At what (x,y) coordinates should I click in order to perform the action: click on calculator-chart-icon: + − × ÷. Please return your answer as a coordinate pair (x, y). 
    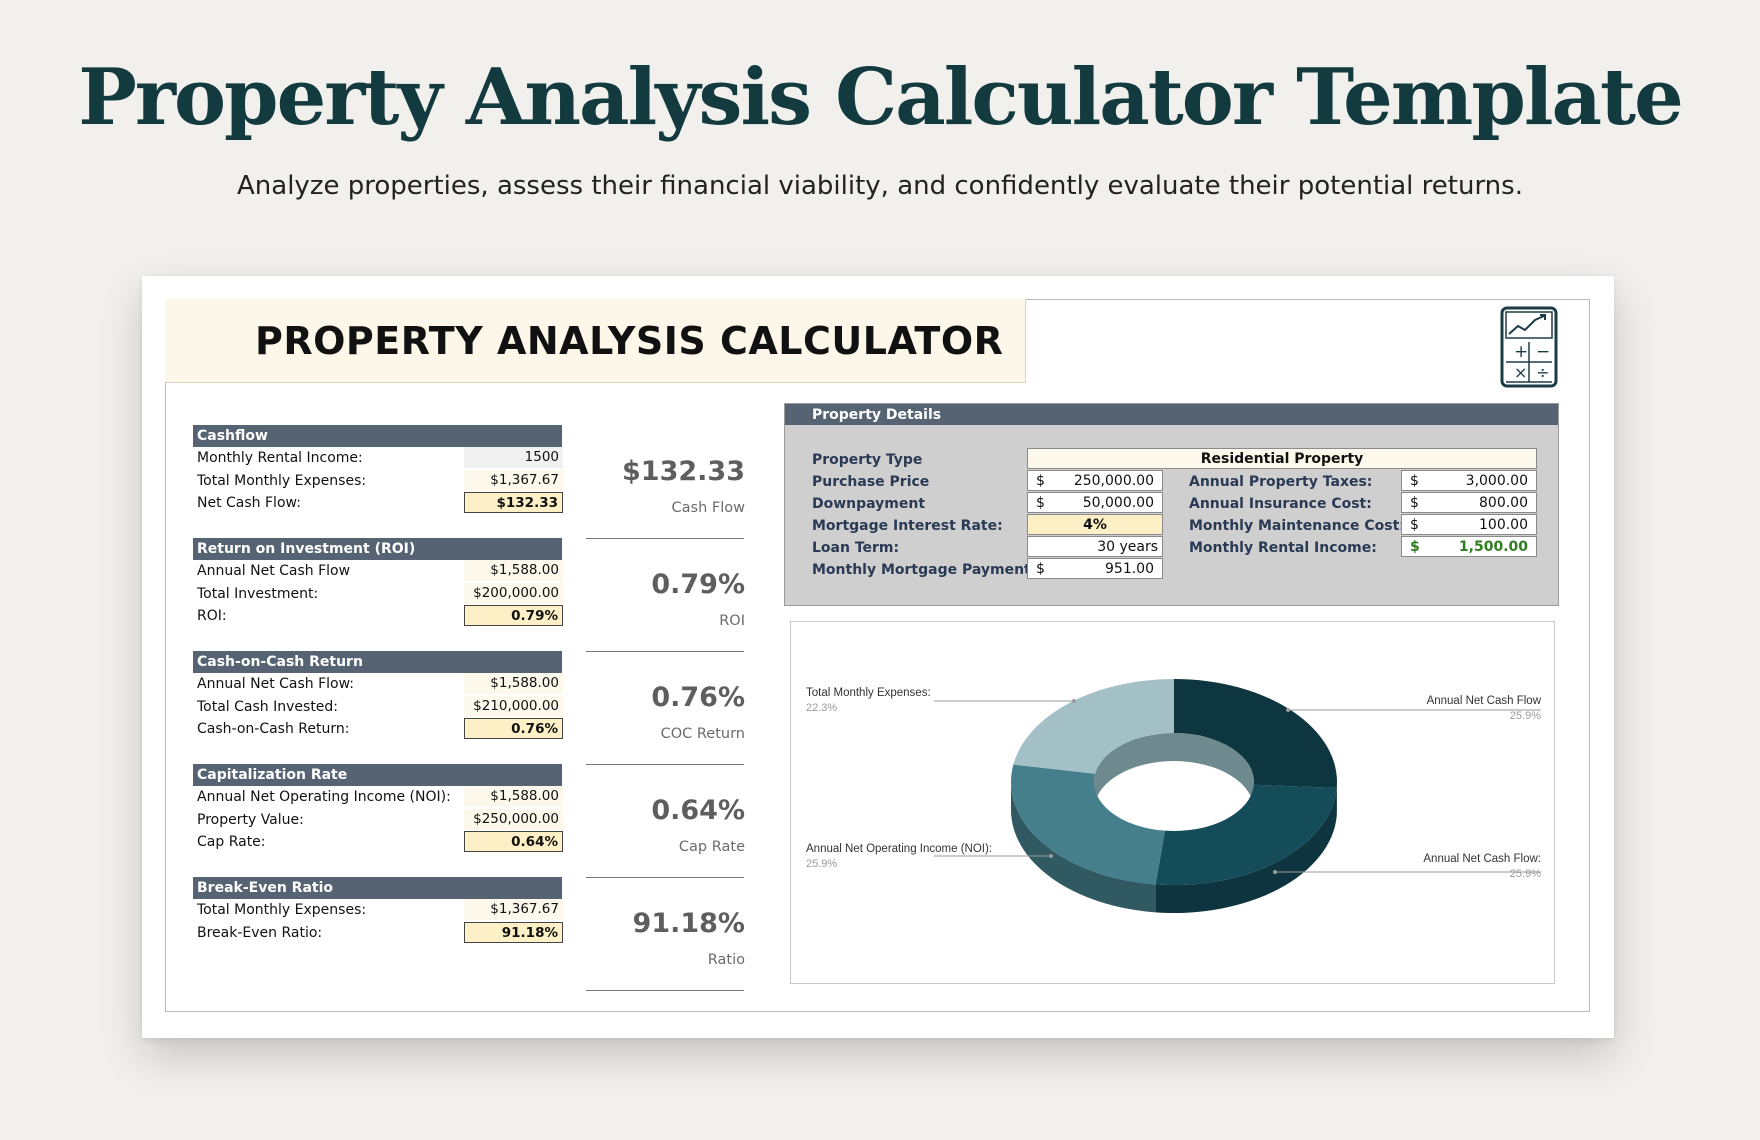
    Looking at the image, I should click on (1529, 347).